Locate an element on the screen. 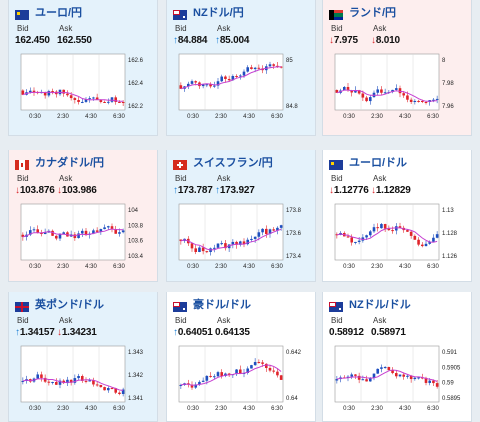 The width and height of the screenshot is (480, 422). pair-title: NZドル/ドル is located at coordinates (380, 305).